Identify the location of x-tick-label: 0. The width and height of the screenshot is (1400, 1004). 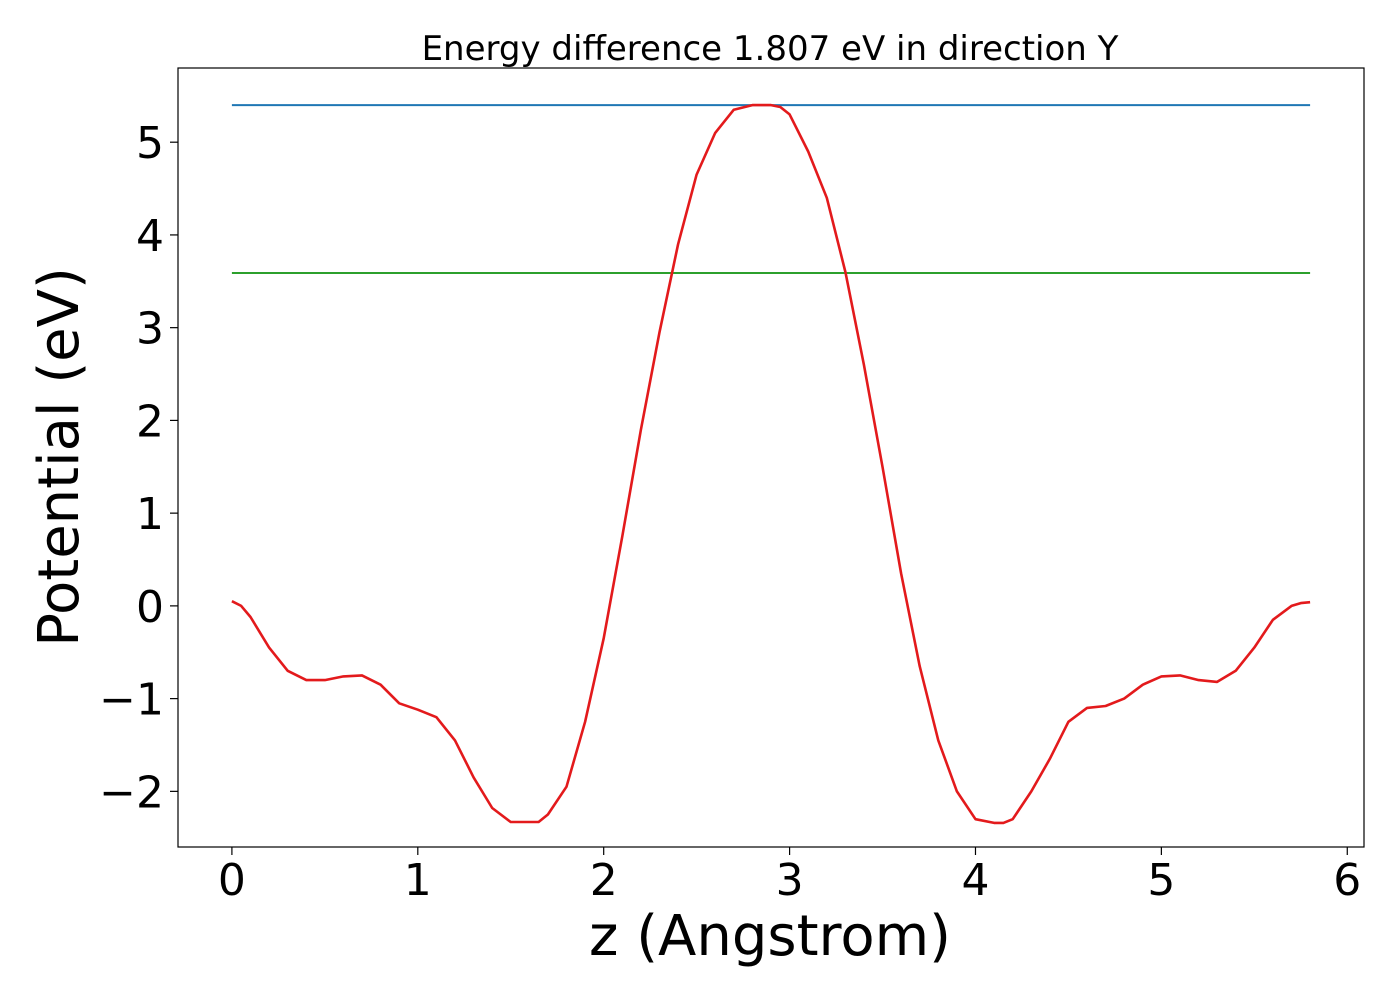
(232, 880).